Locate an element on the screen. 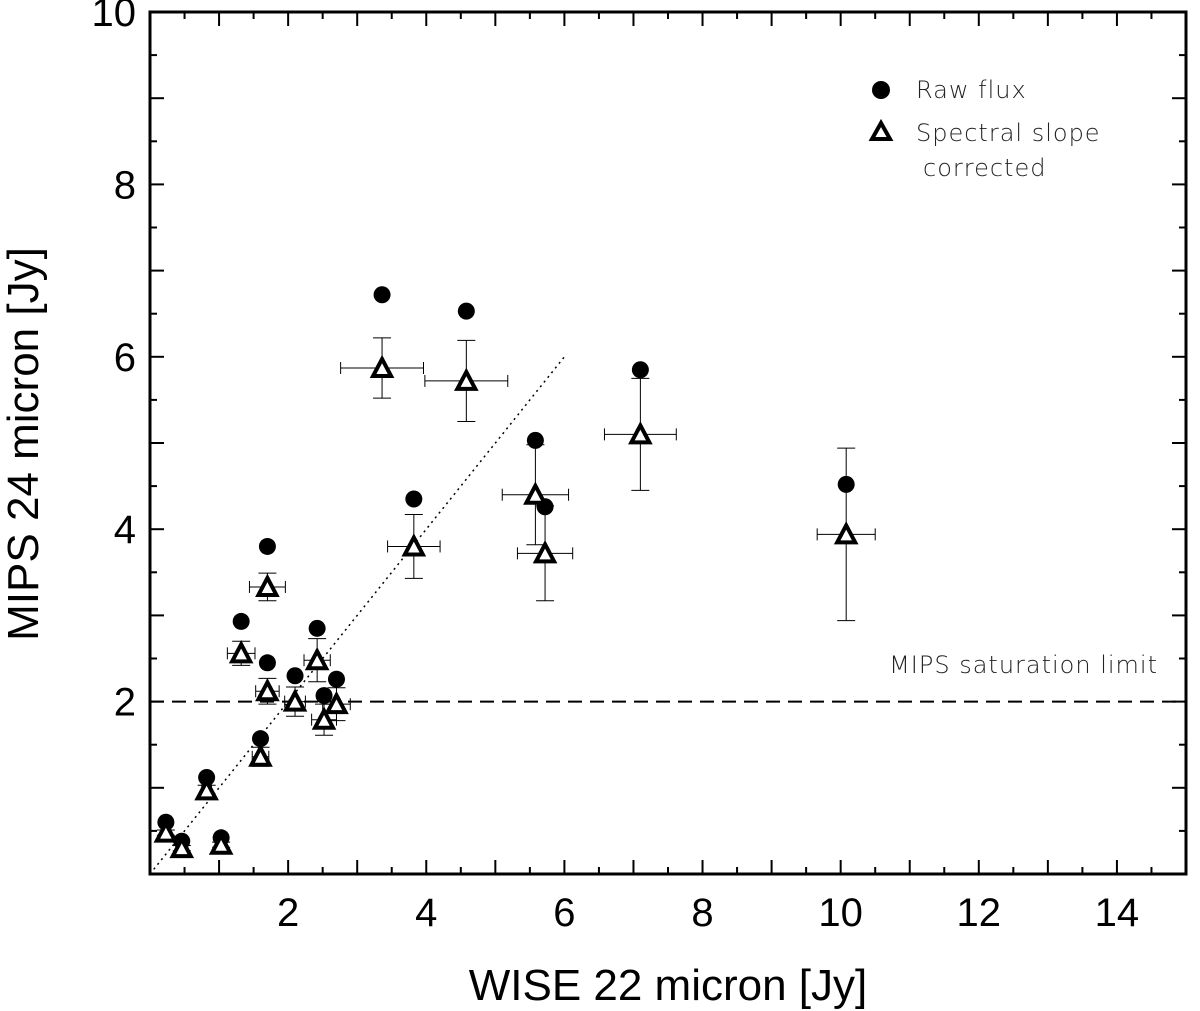 This screenshot has height=1011, width=1200. legend: Raw flux Spectral slope corrected is located at coordinates (984, 129).